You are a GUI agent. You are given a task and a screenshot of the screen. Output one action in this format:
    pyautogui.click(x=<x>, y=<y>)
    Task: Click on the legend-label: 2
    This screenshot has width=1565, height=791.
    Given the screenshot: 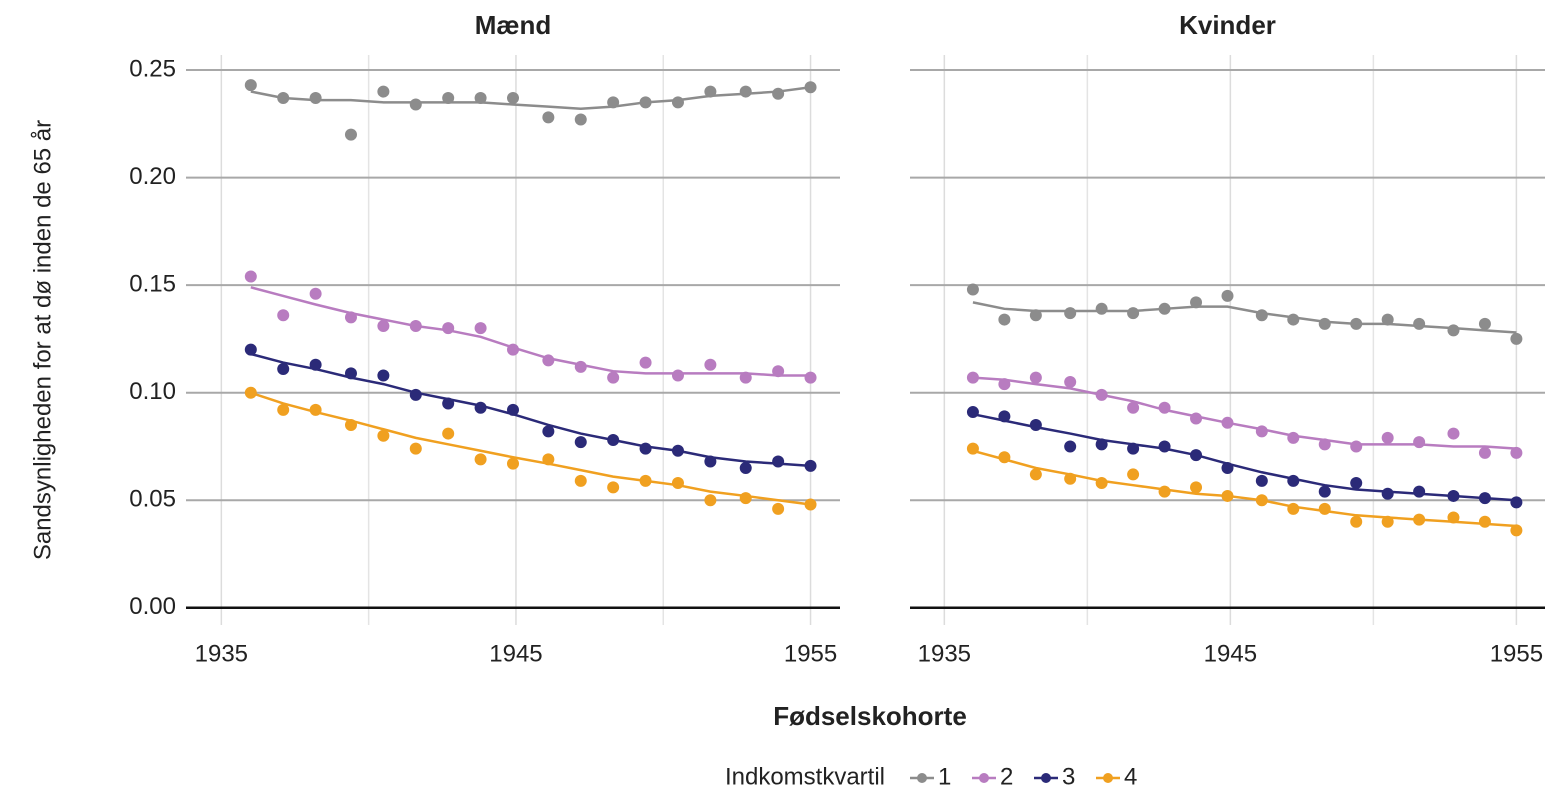 What is the action you would take?
    pyautogui.click(x=1006, y=776)
    